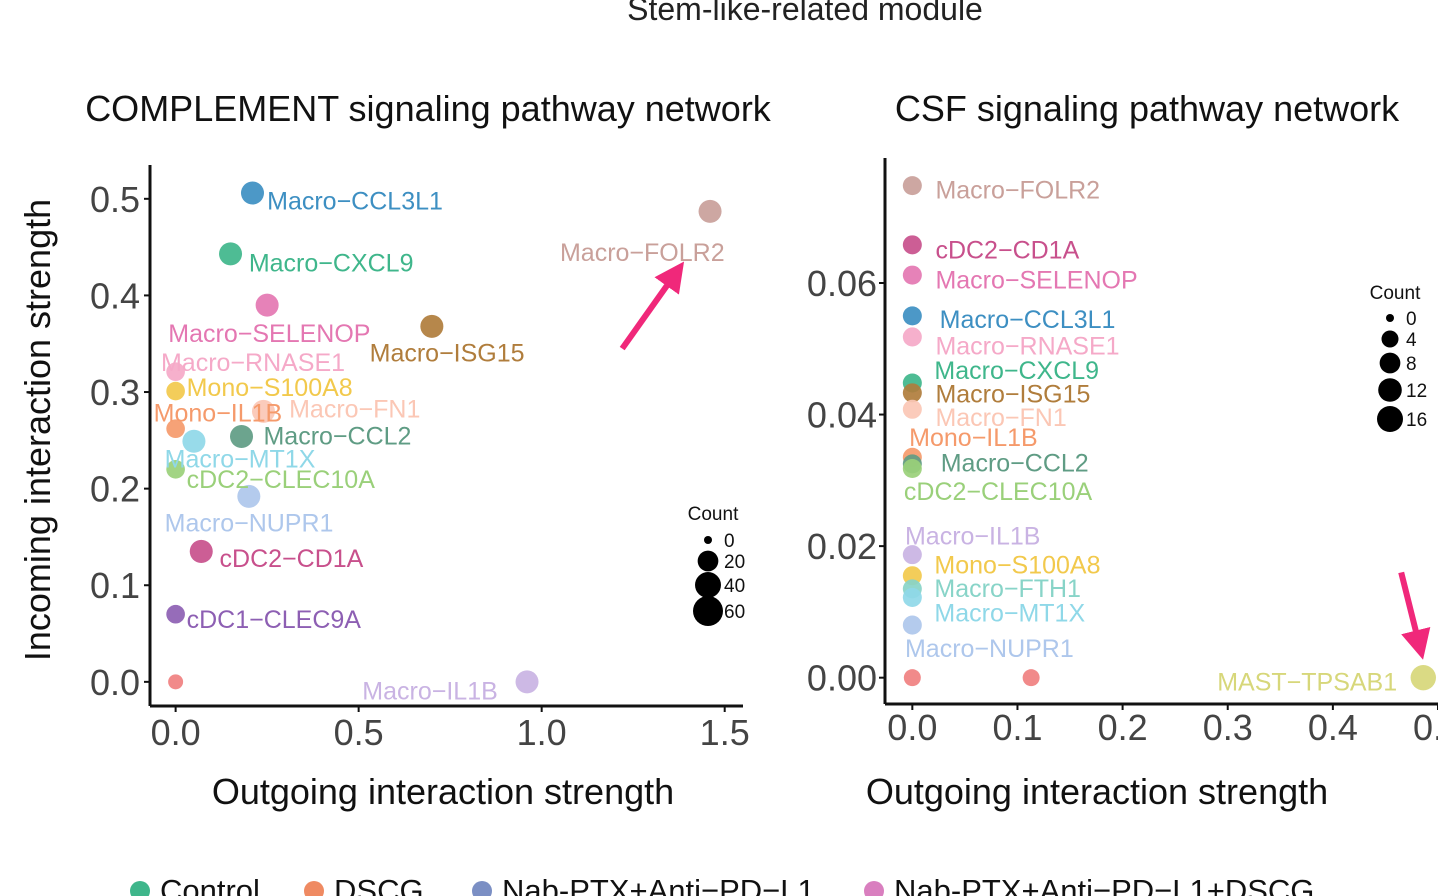 The height and width of the screenshot is (896, 1438). Describe the element at coordinates (240, 460) in the screenshot. I see `point-label-macro-mt1x: Macro−MT1X` at that location.